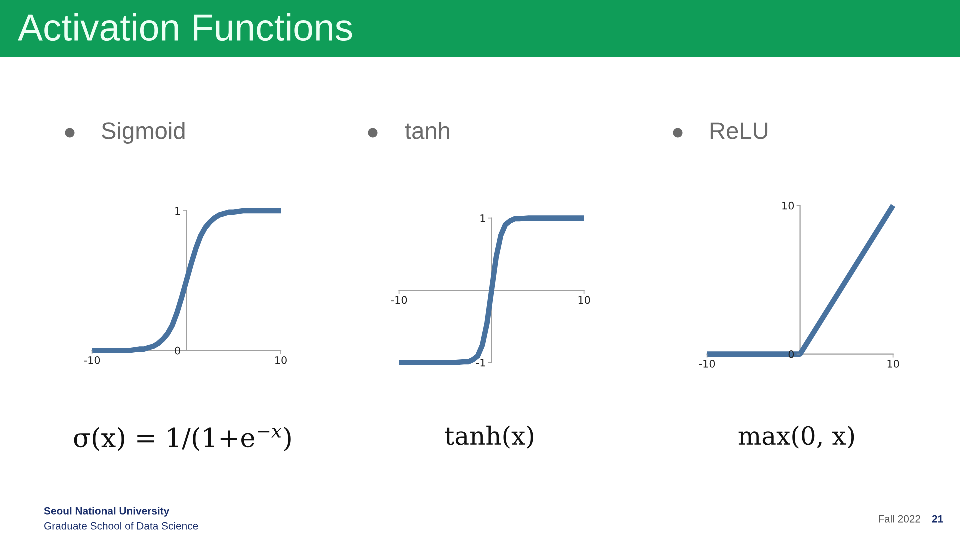  Describe the element at coordinates (938, 519) in the screenshot. I see `text: 21` at that location.